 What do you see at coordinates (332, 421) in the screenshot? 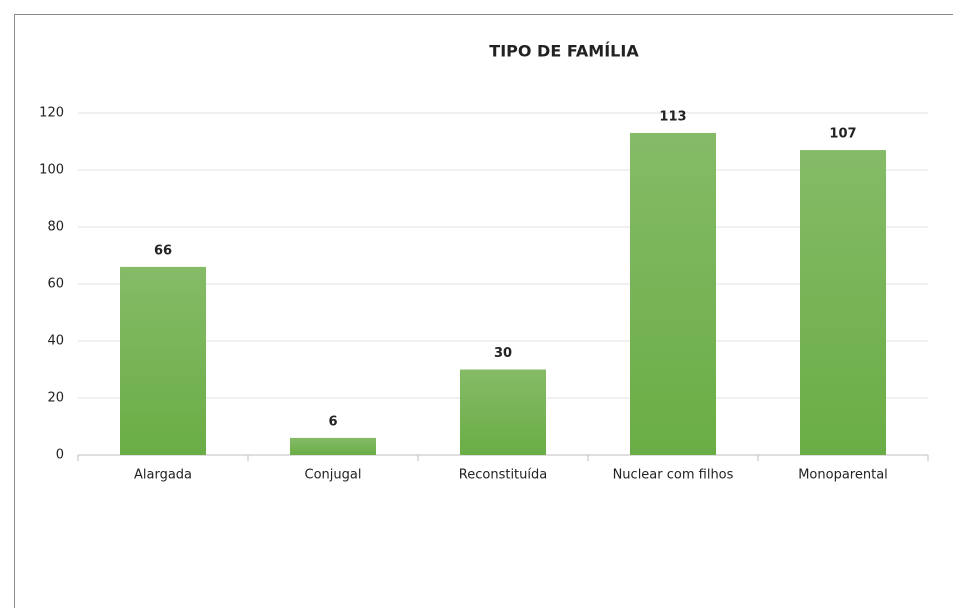
I see `data-label: 6` at bounding box center [332, 421].